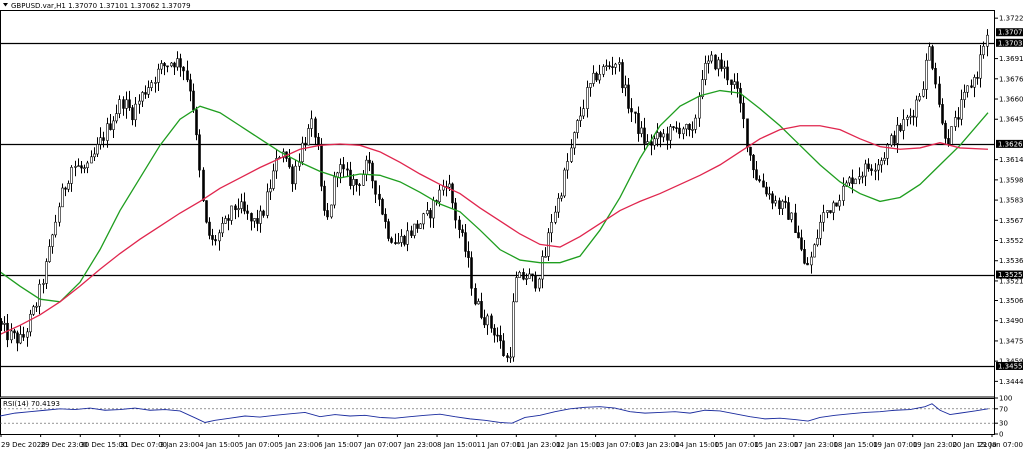  What do you see at coordinates (1009, 32) in the screenshot?
I see `current-price-tag` at bounding box center [1009, 32].